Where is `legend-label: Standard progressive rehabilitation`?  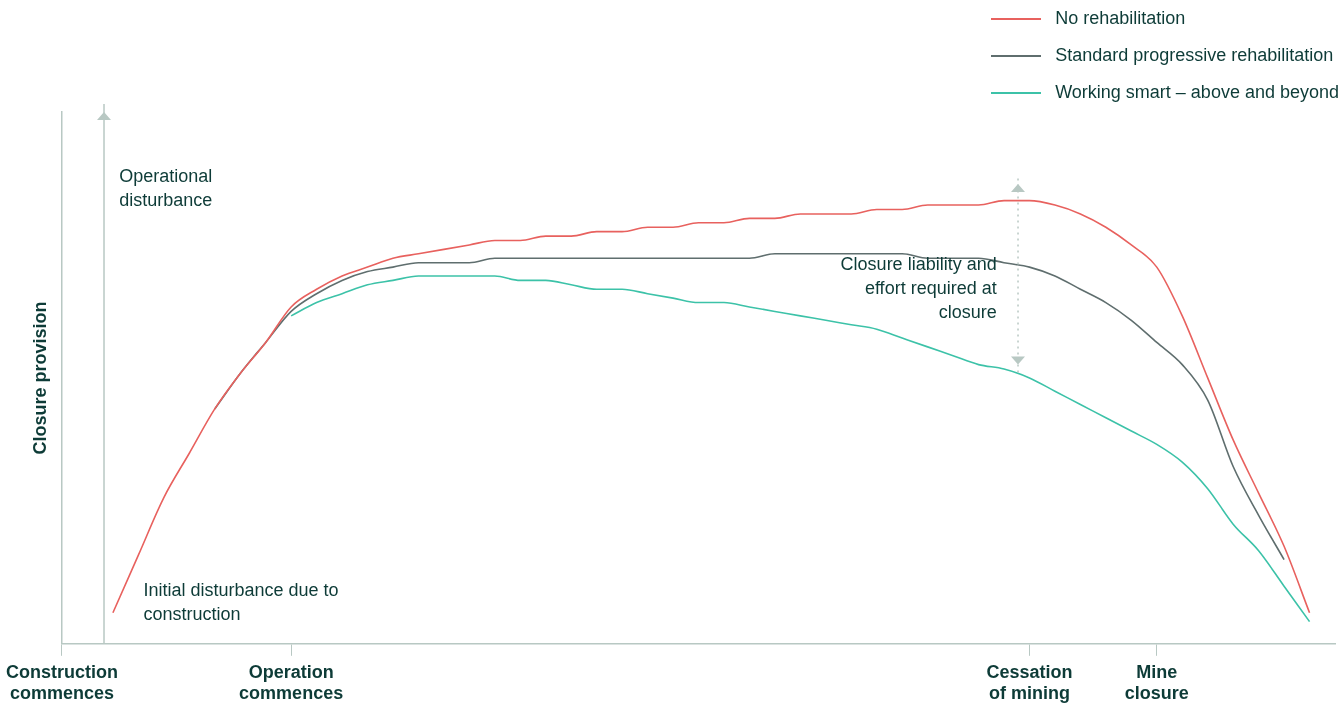
legend-label: Standard progressive rehabilitation is located at coordinates (1194, 55).